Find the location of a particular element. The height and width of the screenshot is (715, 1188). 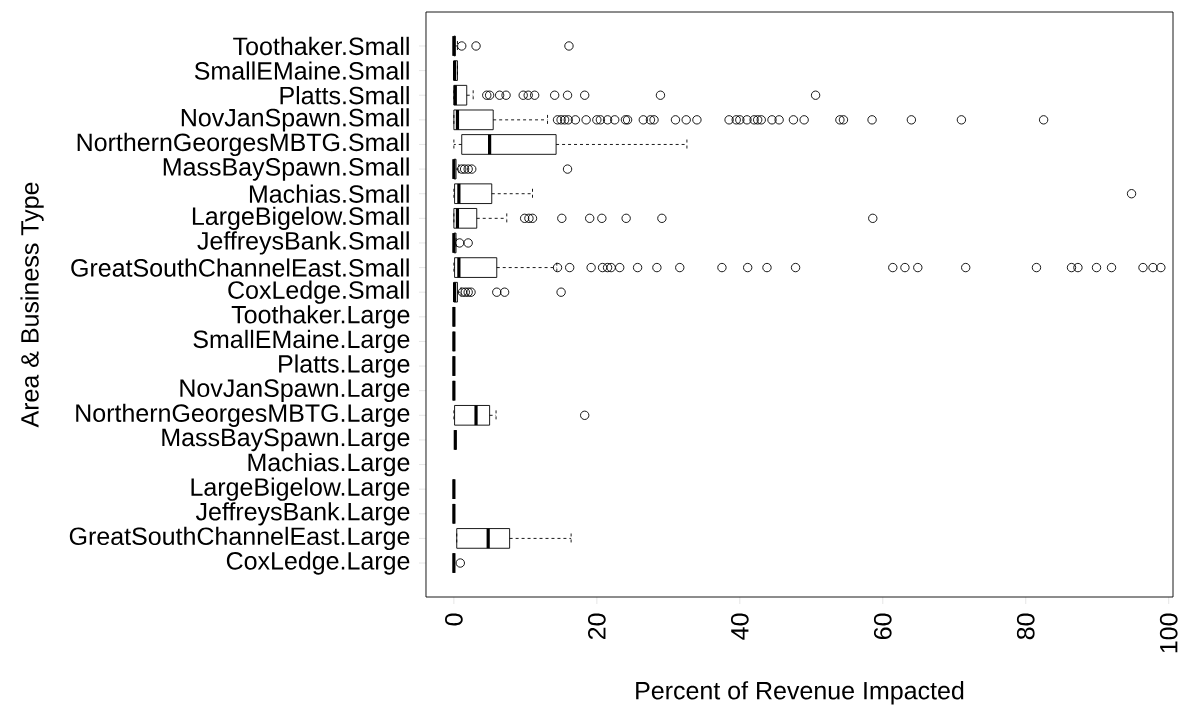

y-tick-label: SmallEMaine.Small is located at coordinates (301, 70).